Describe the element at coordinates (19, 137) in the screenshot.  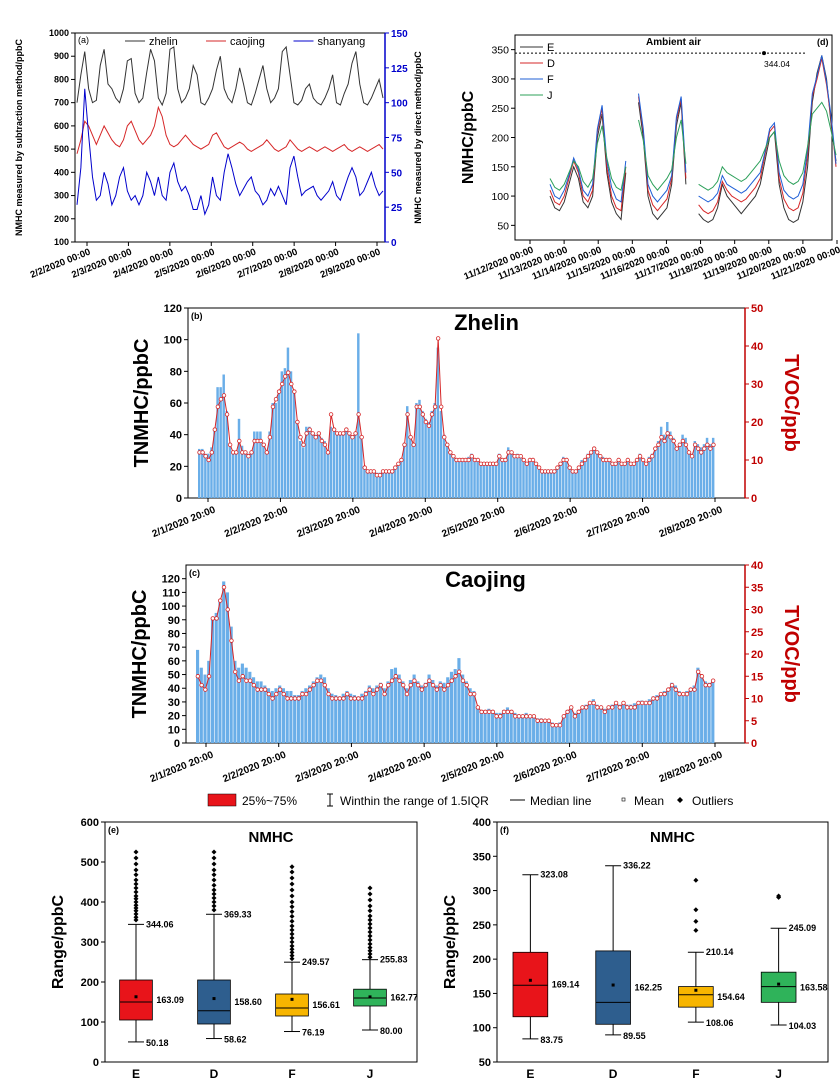
I see `y-axis-label: NMHC measured by subtraction method/ppbC` at that location.